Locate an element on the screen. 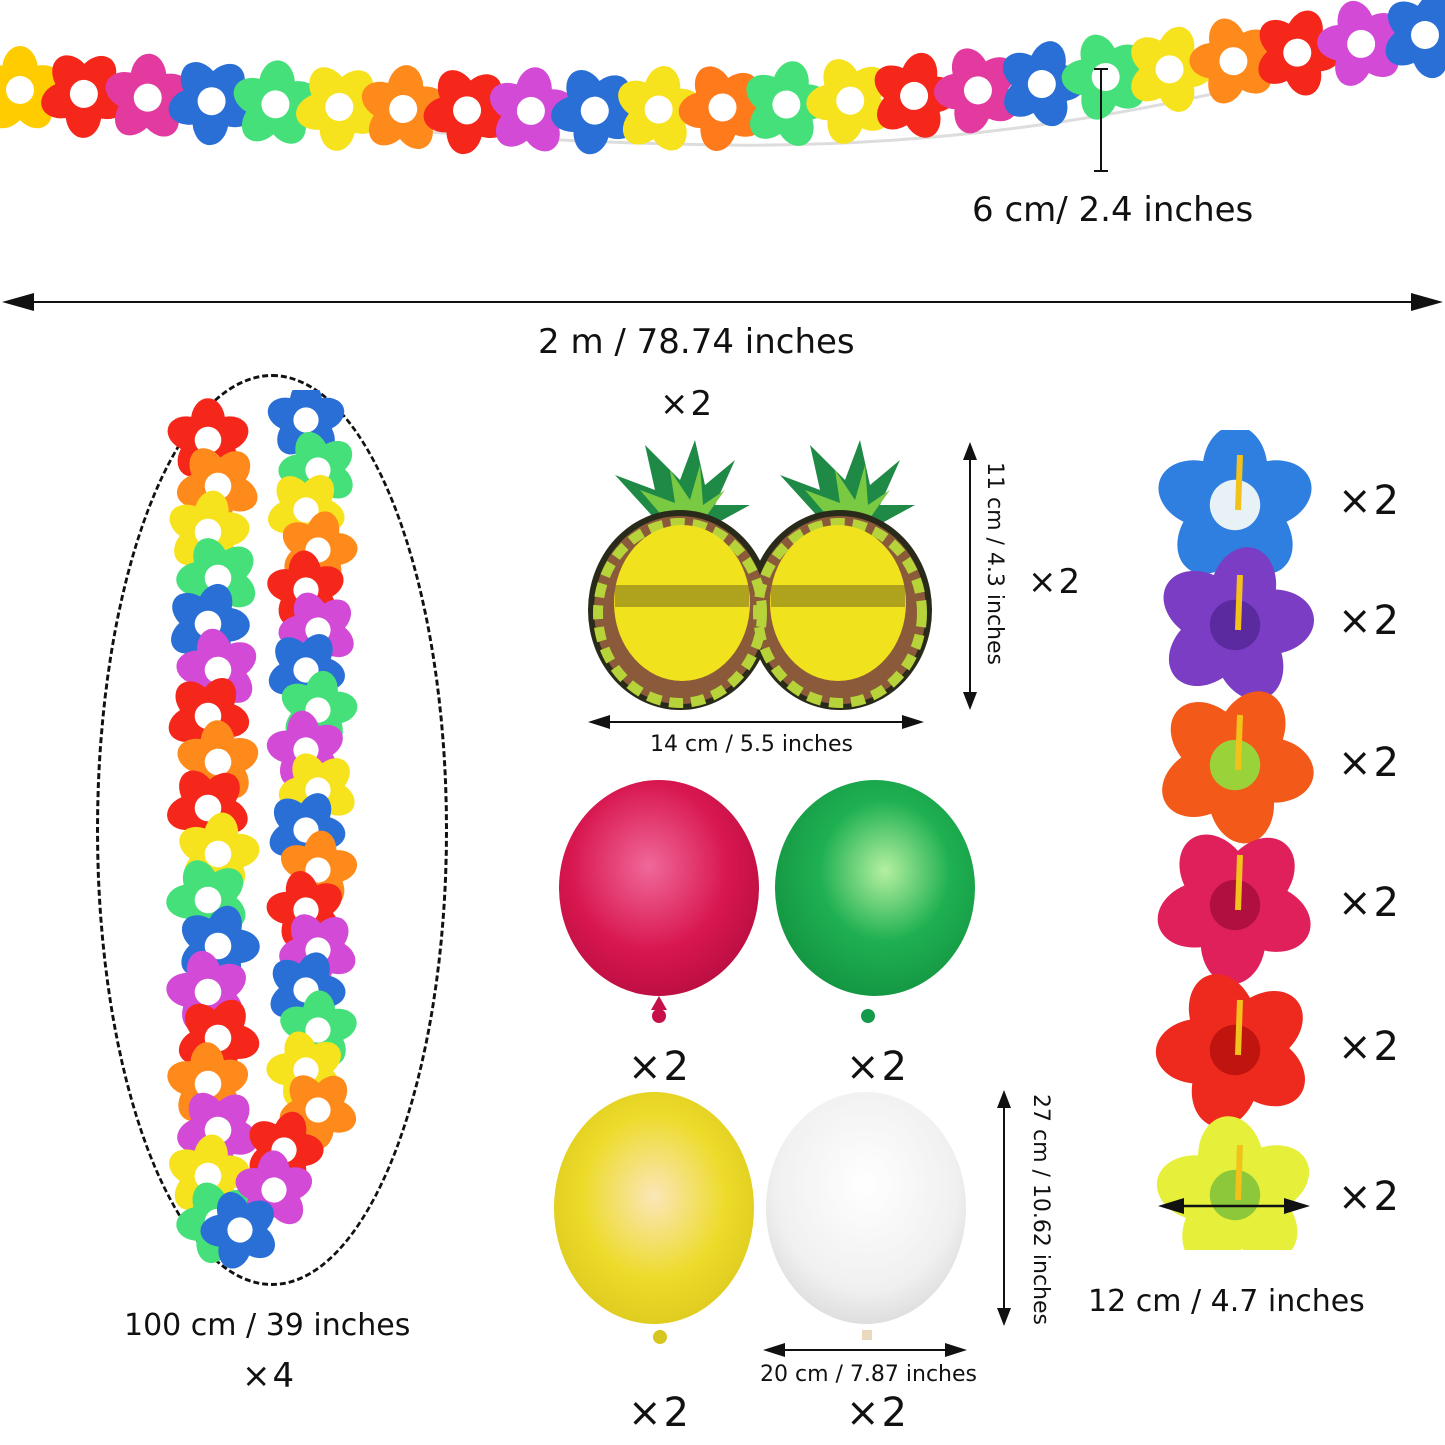  pineapple-glasses is located at coordinates (760, 575).